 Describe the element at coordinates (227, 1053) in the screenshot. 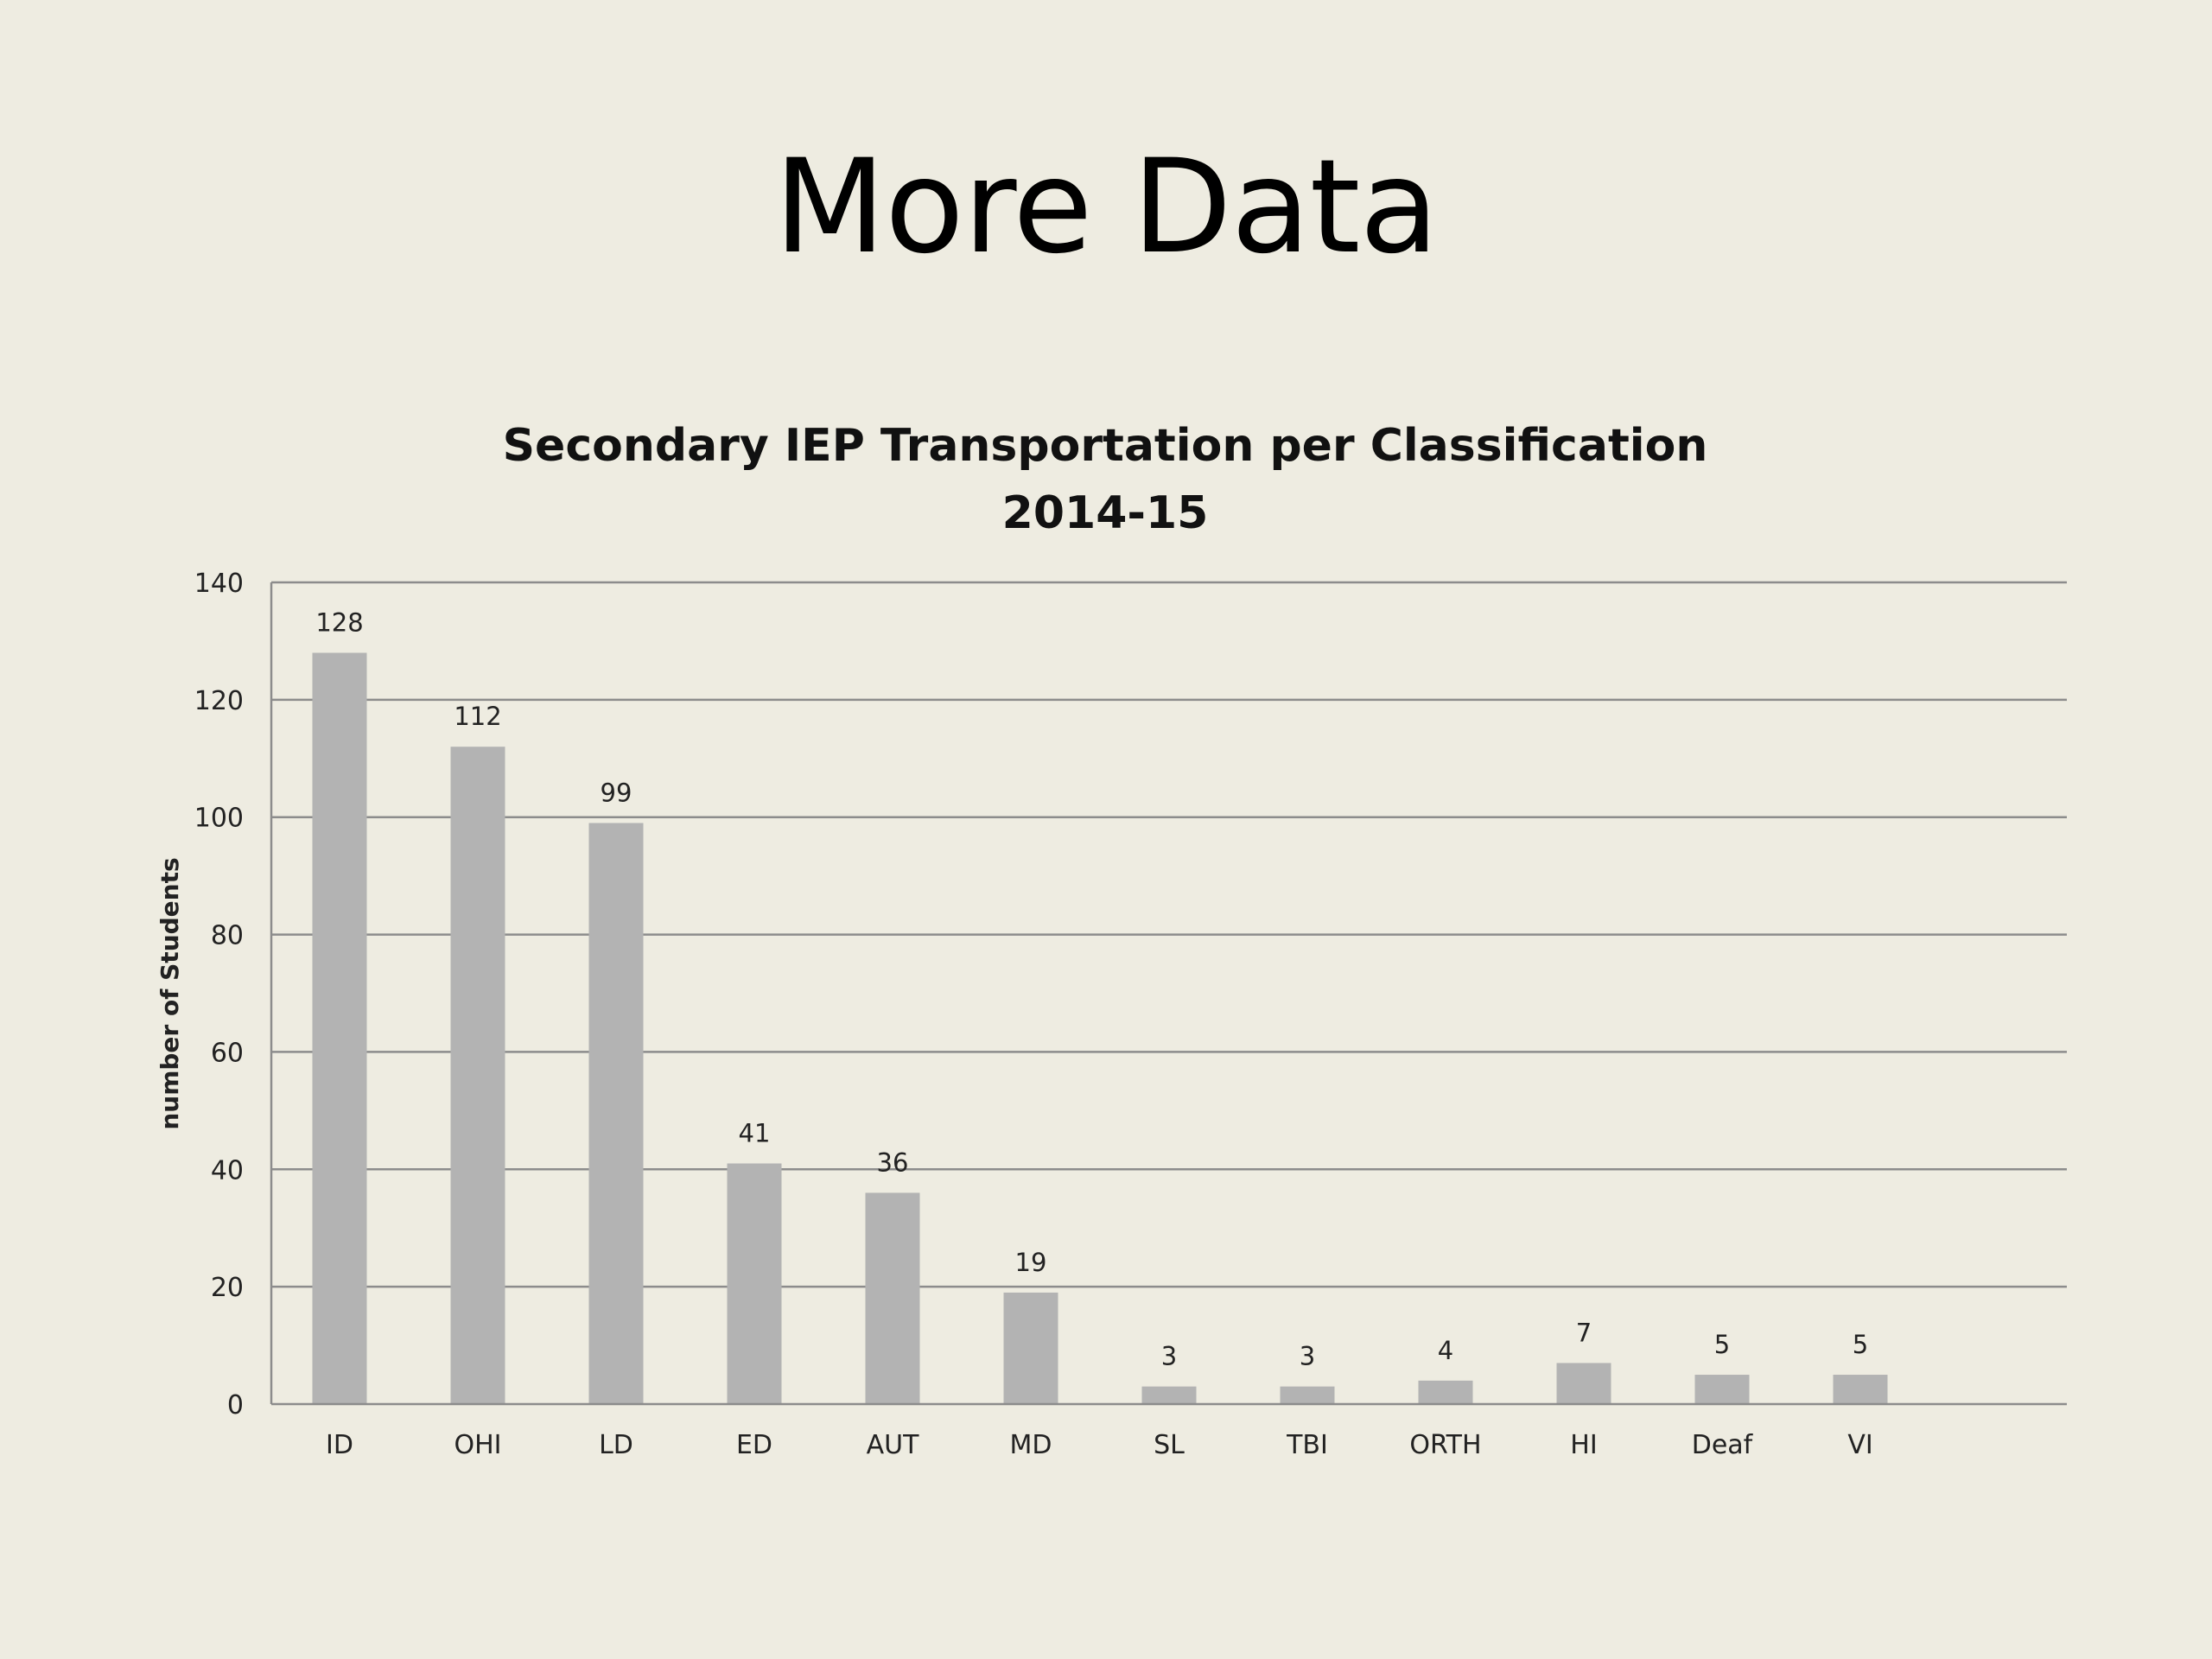

I see `y-tick-label-60: 60` at that location.